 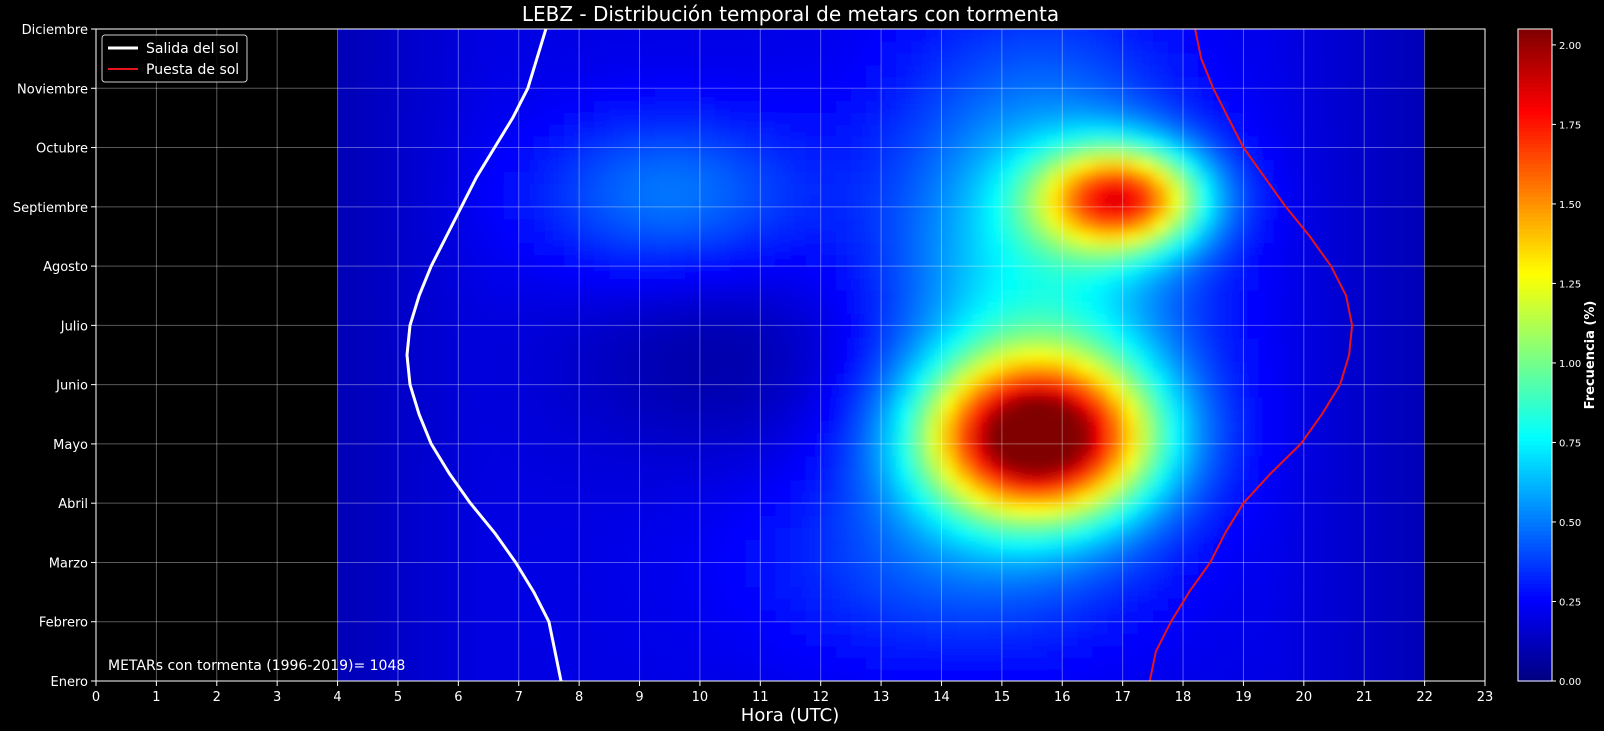 What do you see at coordinates (792, 693) in the screenshot?
I see `x-axis: 0 1 2 3 4 5 6 7 8 9 10 11 12 13 14 15 16 17 18 19 20 21 22 23` at bounding box center [792, 693].